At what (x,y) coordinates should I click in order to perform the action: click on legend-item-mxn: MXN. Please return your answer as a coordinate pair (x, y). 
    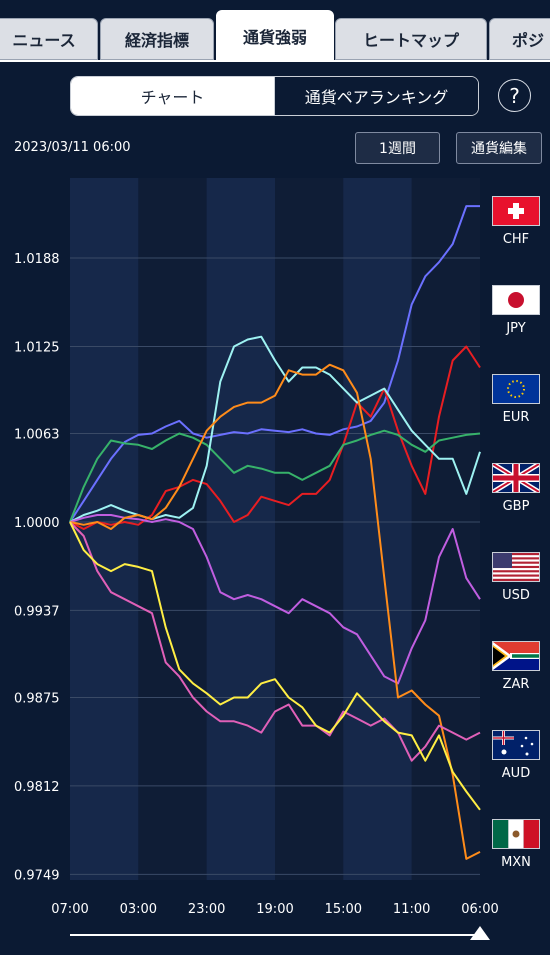
    Looking at the image, I should click on (516, 844).